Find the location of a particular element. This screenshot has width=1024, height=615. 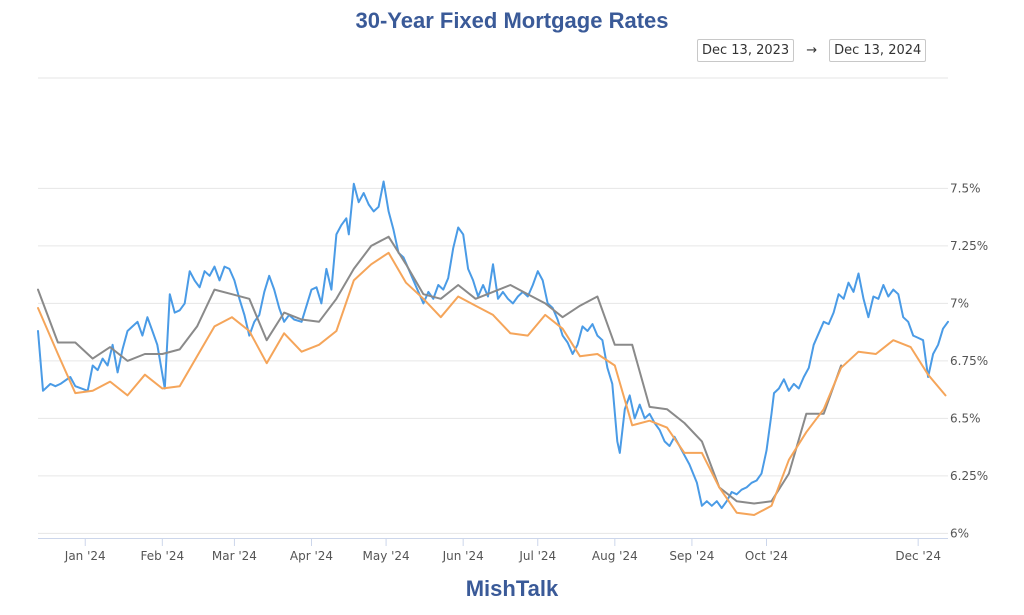

x-tick-label: Jan '24 is located at coordinates (85, 556).